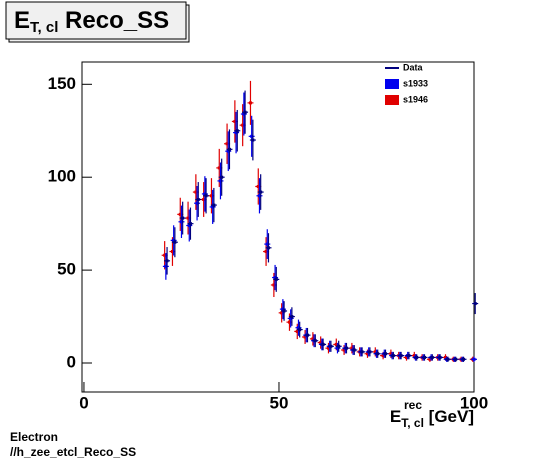  Describe the element at coordinates (392, 100) in the screenshot. I see `legend-swatch` at that location.